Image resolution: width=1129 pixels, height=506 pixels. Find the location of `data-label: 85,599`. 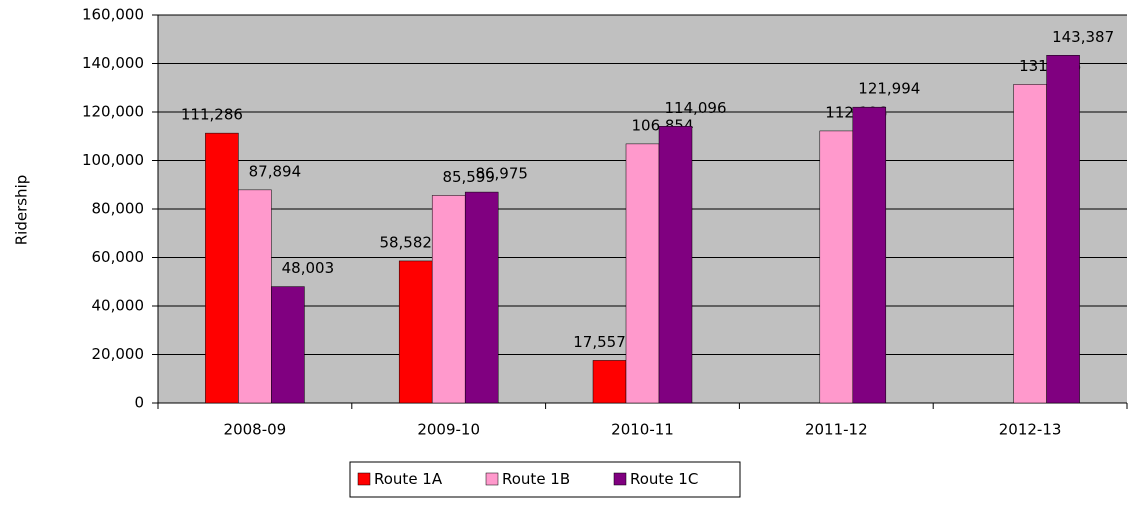

data-label: 85,599 is located at coordinates (468, 177).